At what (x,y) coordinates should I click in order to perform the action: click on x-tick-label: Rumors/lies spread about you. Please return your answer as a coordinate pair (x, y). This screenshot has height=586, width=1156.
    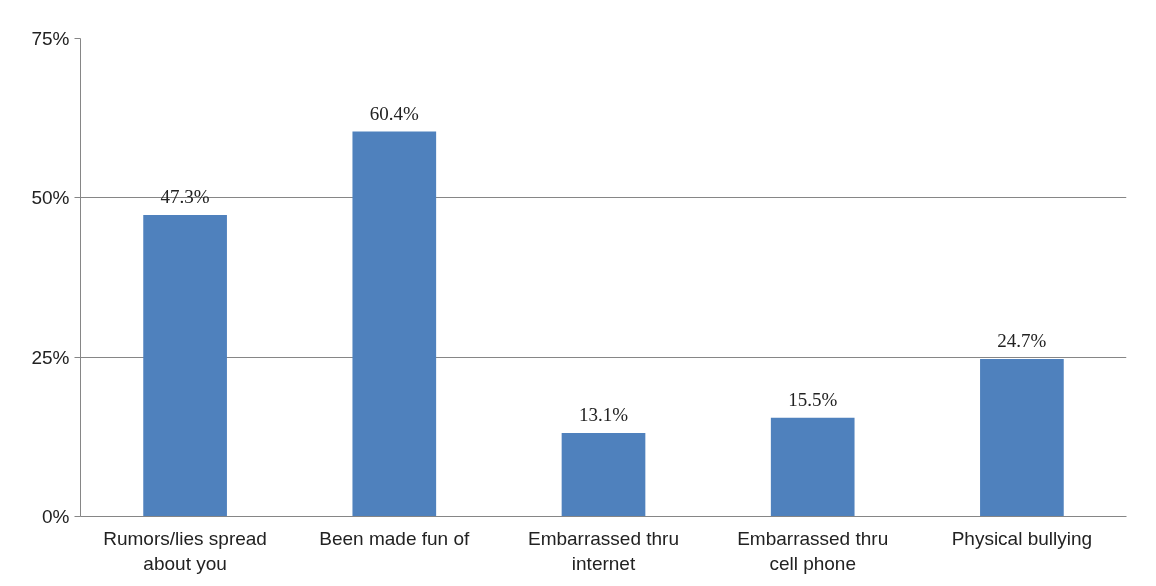
    Looking at the image, I should click on (185, 550).